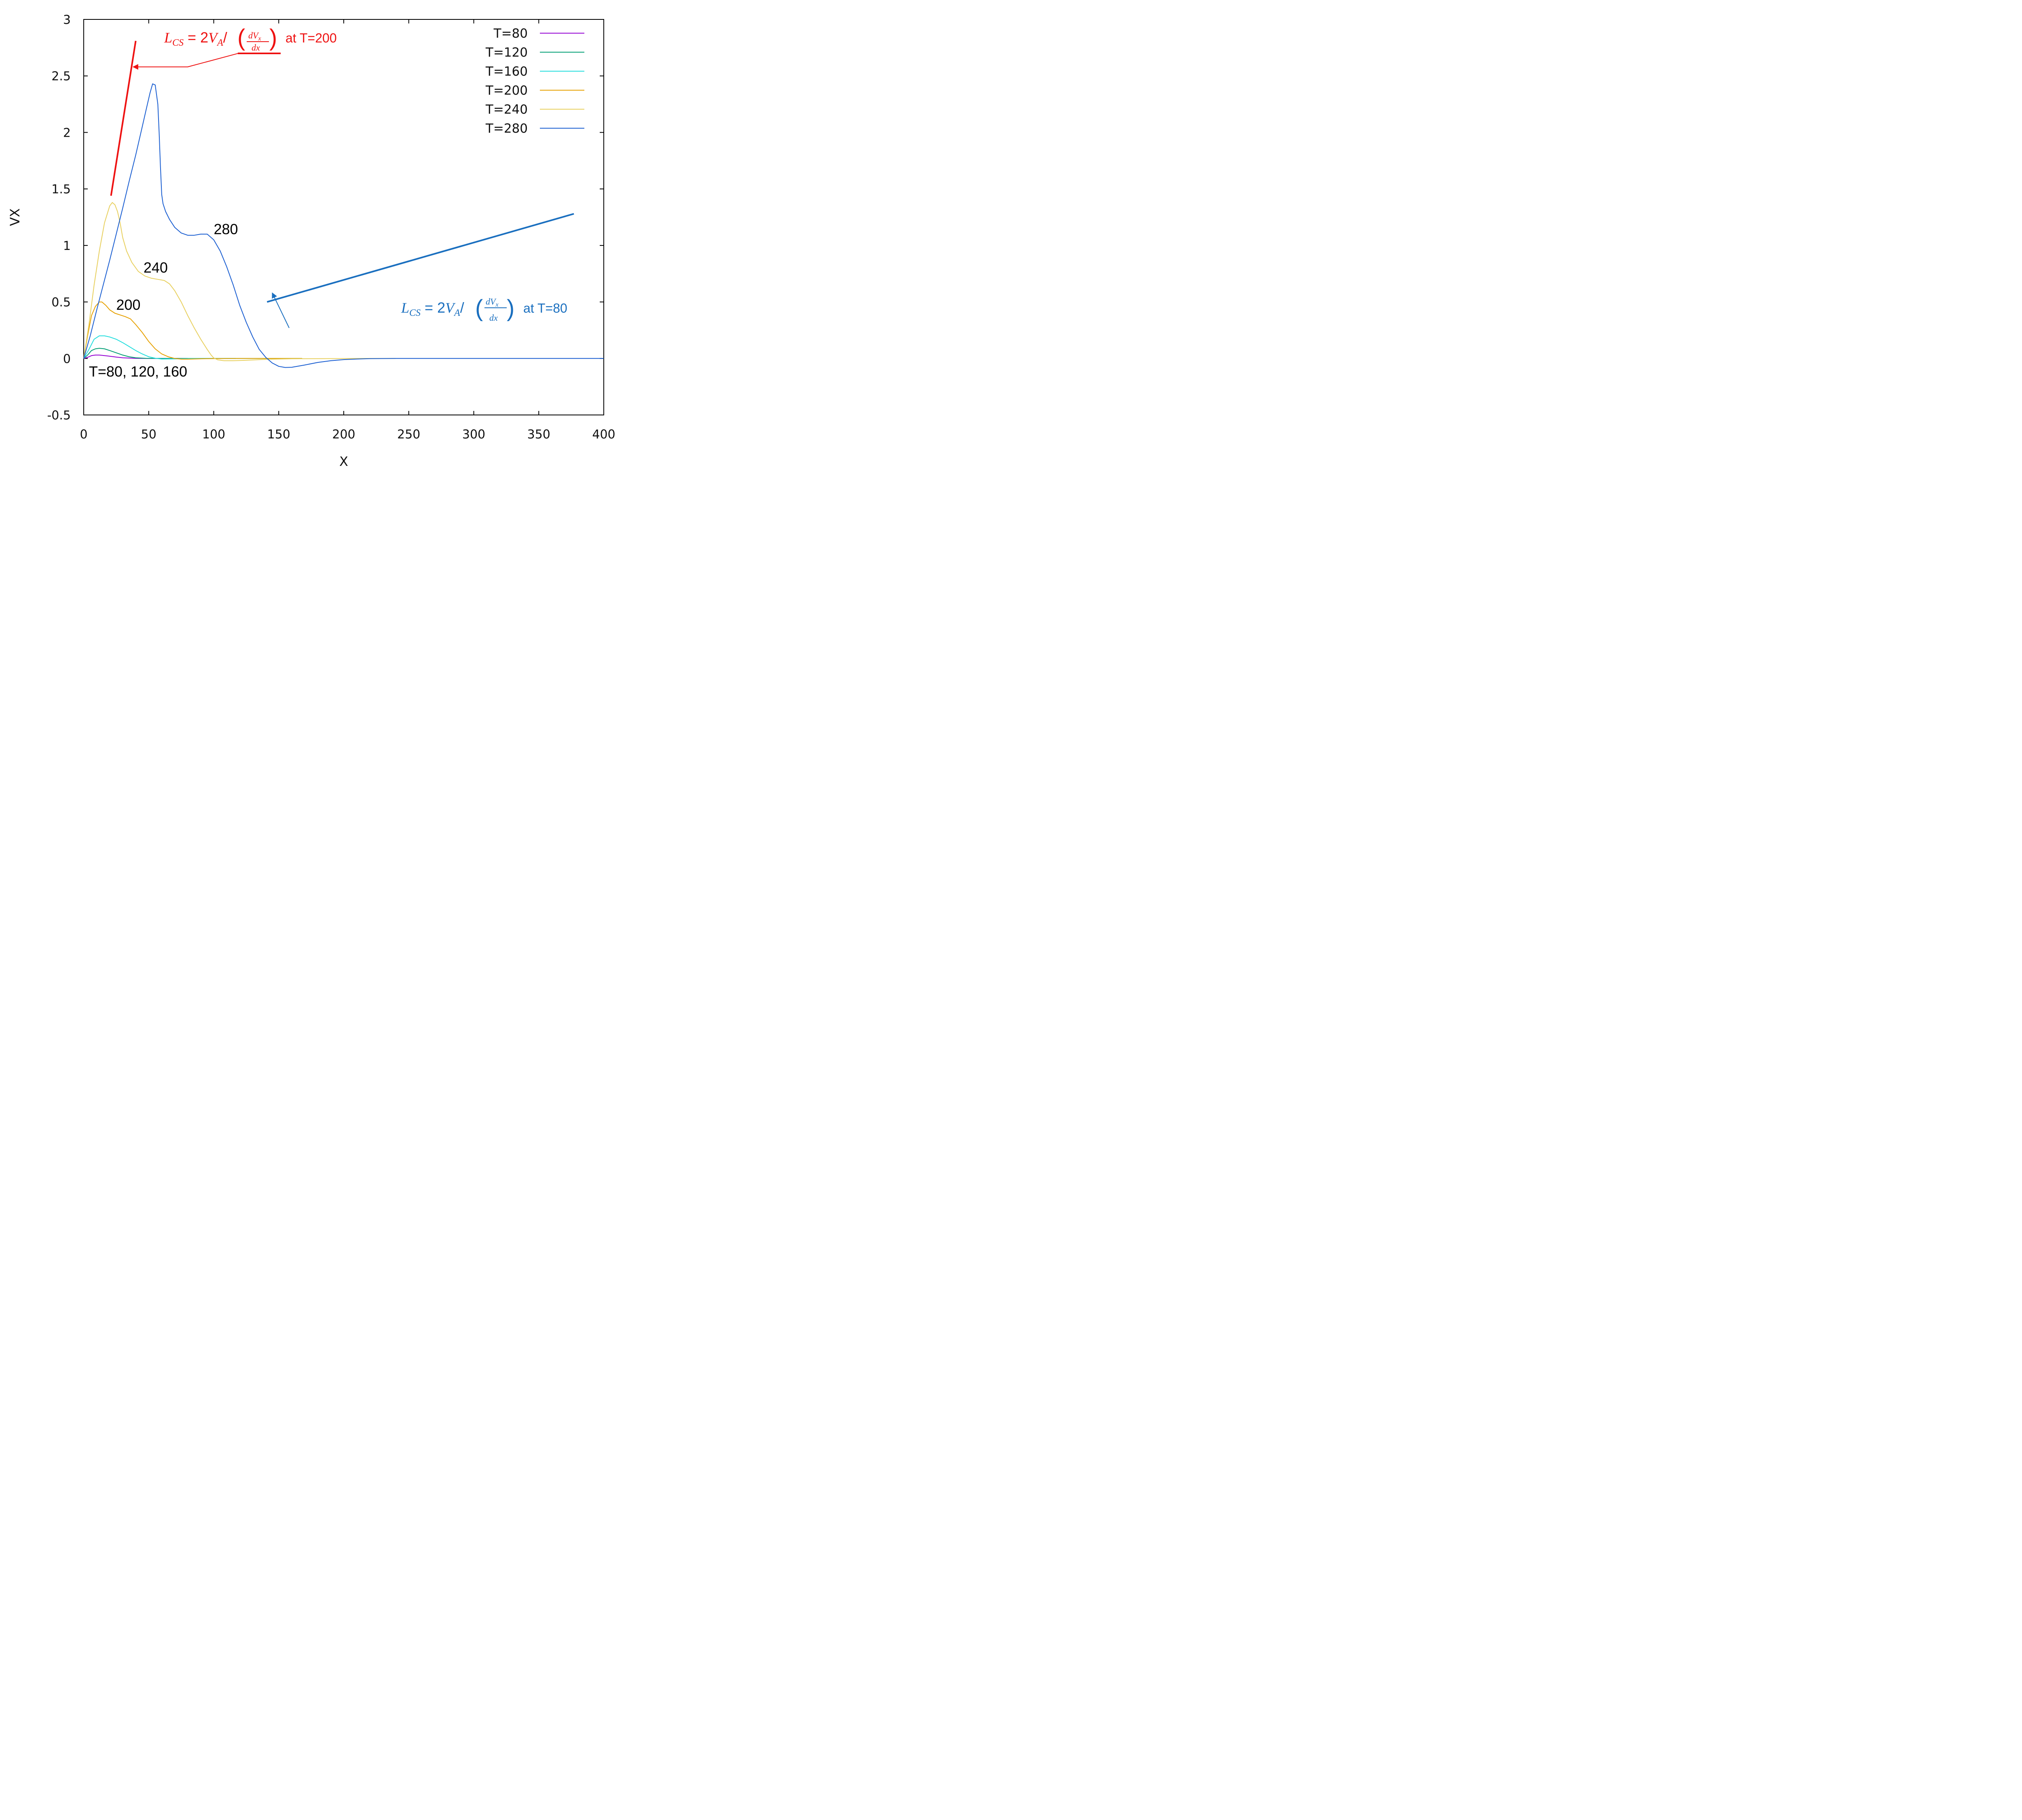 This screenshot has height=1820, width=2022. Describe the element at coordinates (241, 38) in the screenshot. I see `formula-t200-lparen: (` at that location.